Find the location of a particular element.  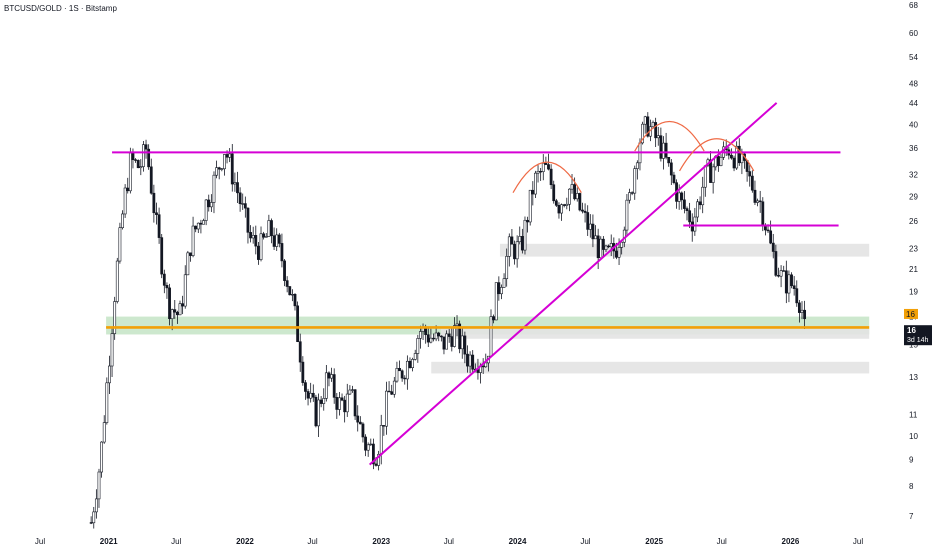

y-tick-label: 9 is located at coordinates (911, 460).